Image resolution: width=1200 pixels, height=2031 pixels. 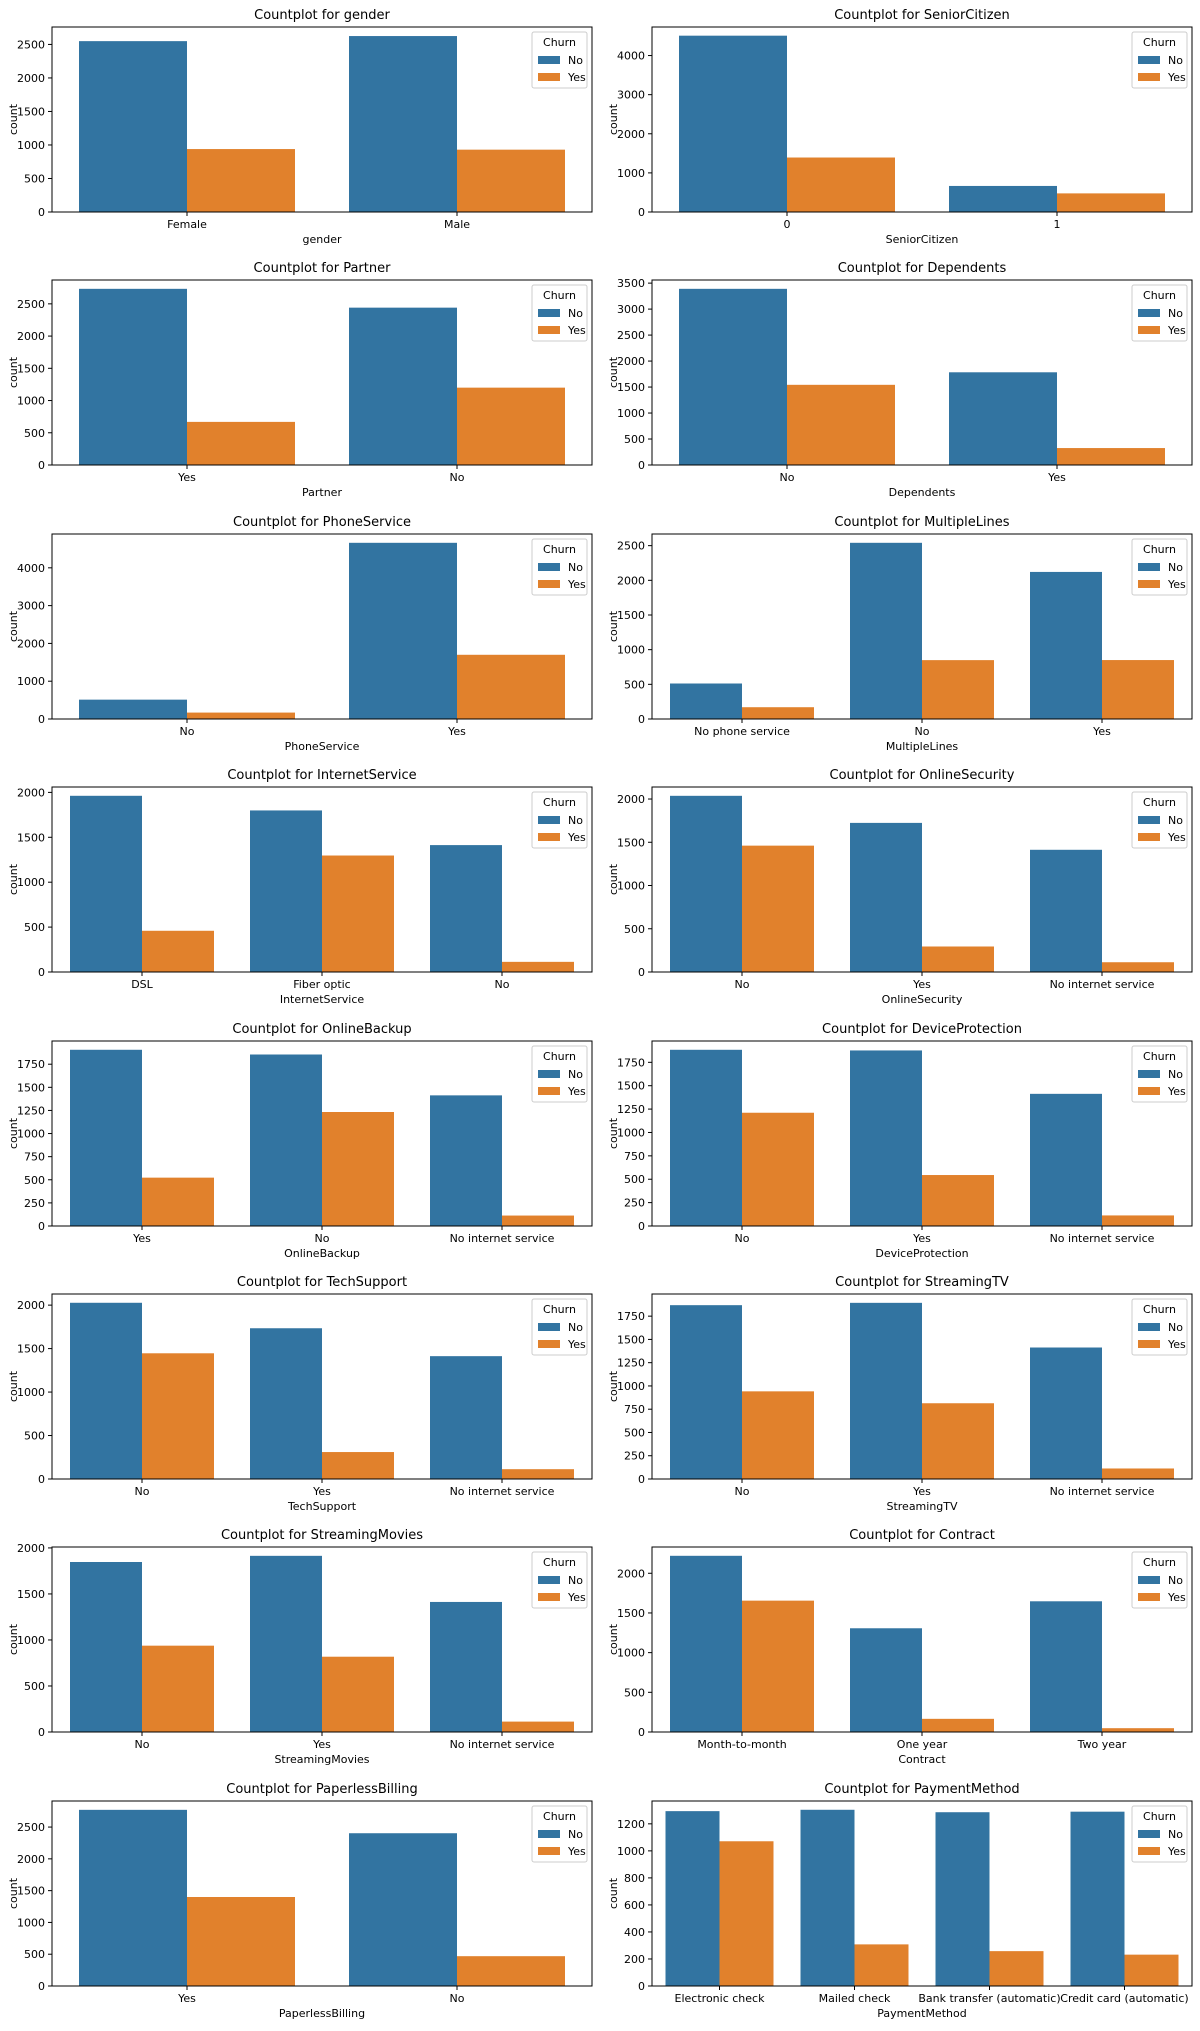 What do you see at coordinates (634, 1905) in the screenshot?
I see `y-tick-label: 600` at bounding box center [634, 1905].